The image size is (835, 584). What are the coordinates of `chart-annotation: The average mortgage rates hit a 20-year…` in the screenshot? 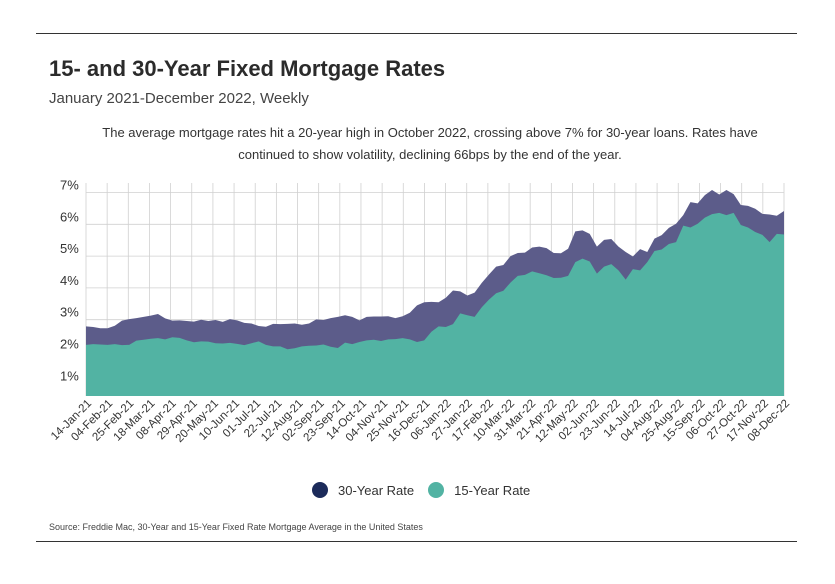 It's located at (430, 144).